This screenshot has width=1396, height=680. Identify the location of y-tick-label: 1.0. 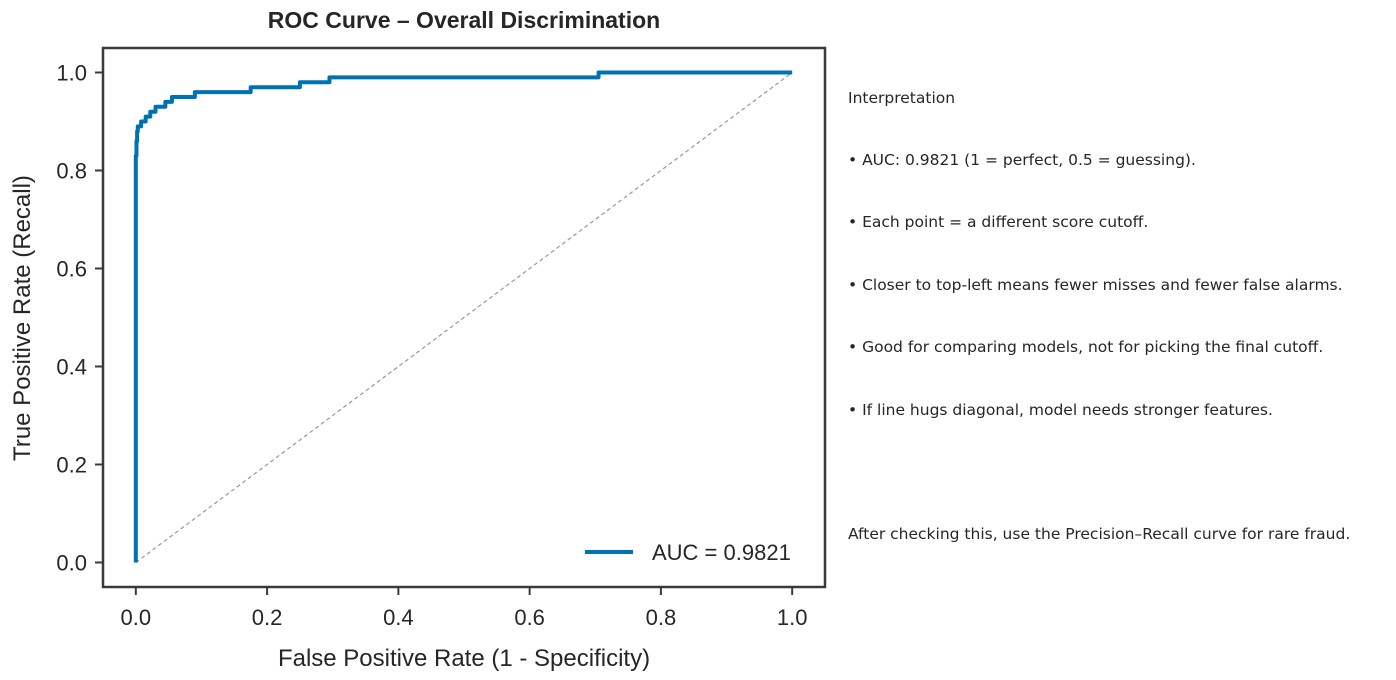
(71, 73).